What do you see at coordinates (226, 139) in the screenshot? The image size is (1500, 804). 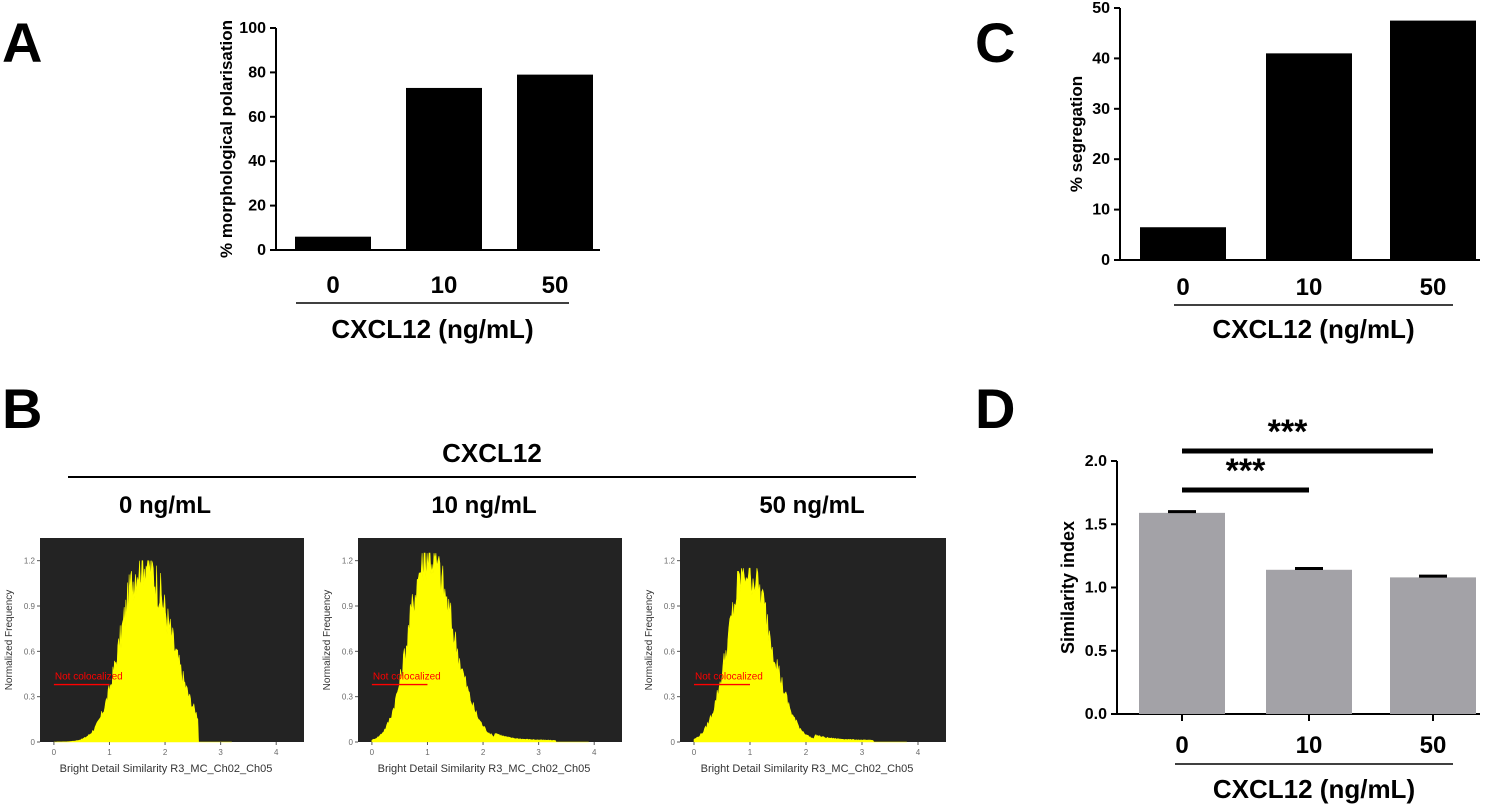 I see `y-axis-title: % morphological polarisation` at bounding box center [226, 139].